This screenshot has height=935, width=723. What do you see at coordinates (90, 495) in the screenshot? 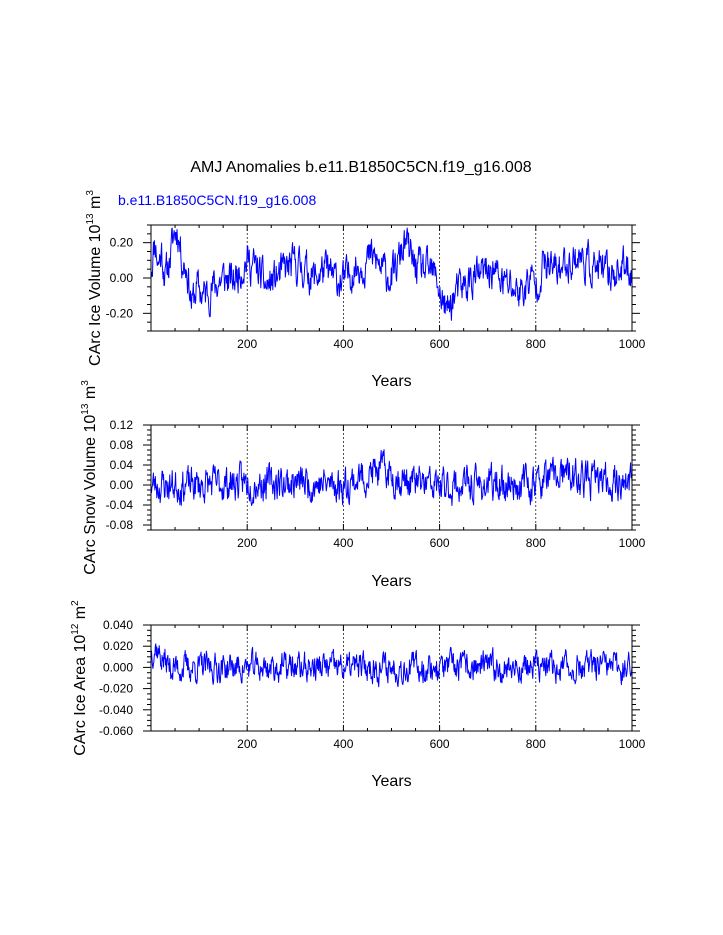
I see `y-axis-label-part-main: CArc Snow Volume 10` at bounding box center [90, 495].